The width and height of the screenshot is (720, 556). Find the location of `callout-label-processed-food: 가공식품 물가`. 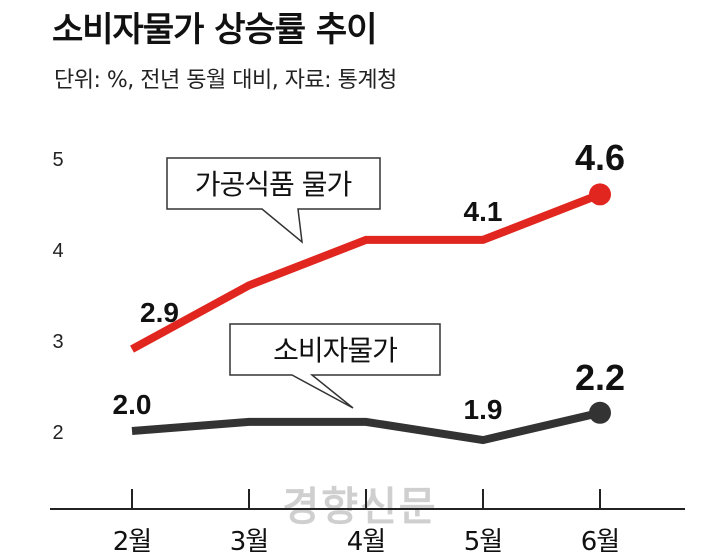

callout-label-processed-food: 가공식품 물가 is located at coordinates (273, 184).